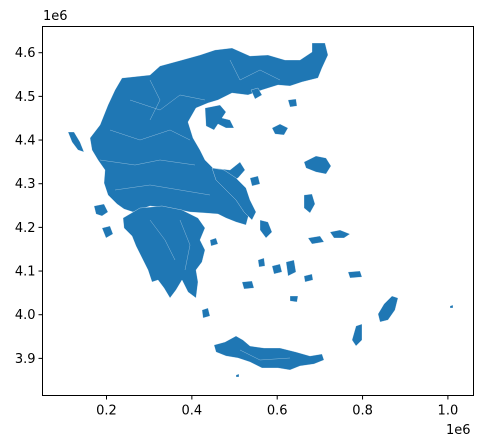 This screenshot has width=483, height=446. I want to click on kefalonia-polygon, so click(101, 210).